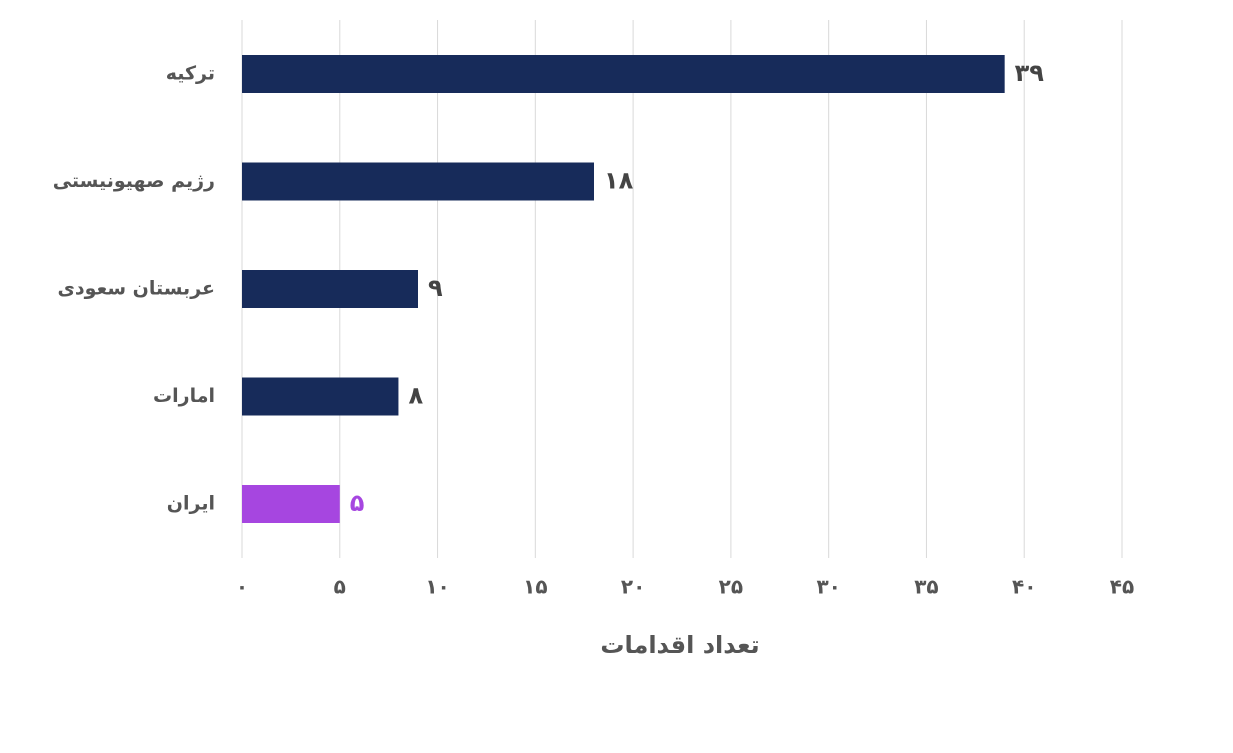 The width and height of the screenshot is (1233, 753). What do you see at coordinates (184, 396) in the screenshot?
I see `y-tick-label: امارات` at bounding box center [184, 396].